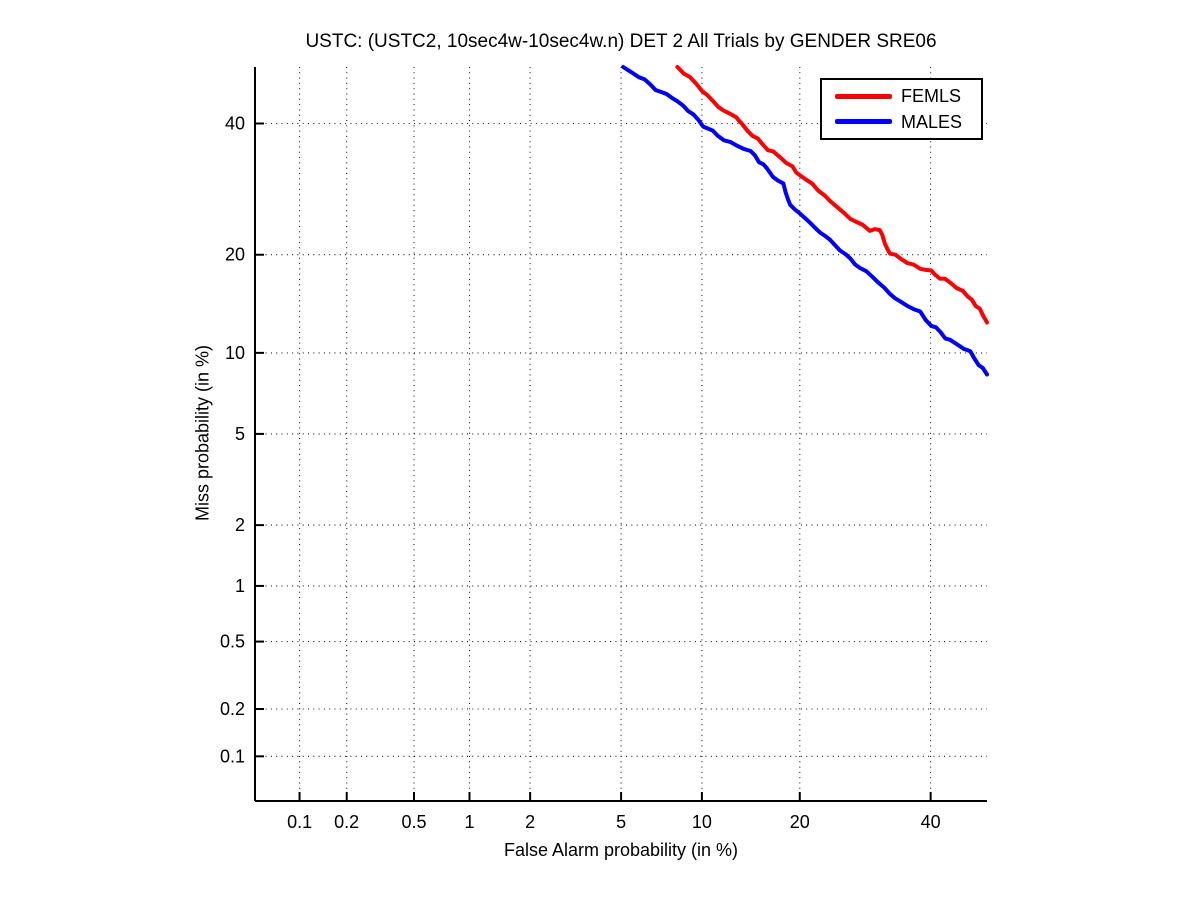  Describe the element at coordinates (931, 96) in the screenshot. I see `legend-label-femls: FEMLS` at that location.